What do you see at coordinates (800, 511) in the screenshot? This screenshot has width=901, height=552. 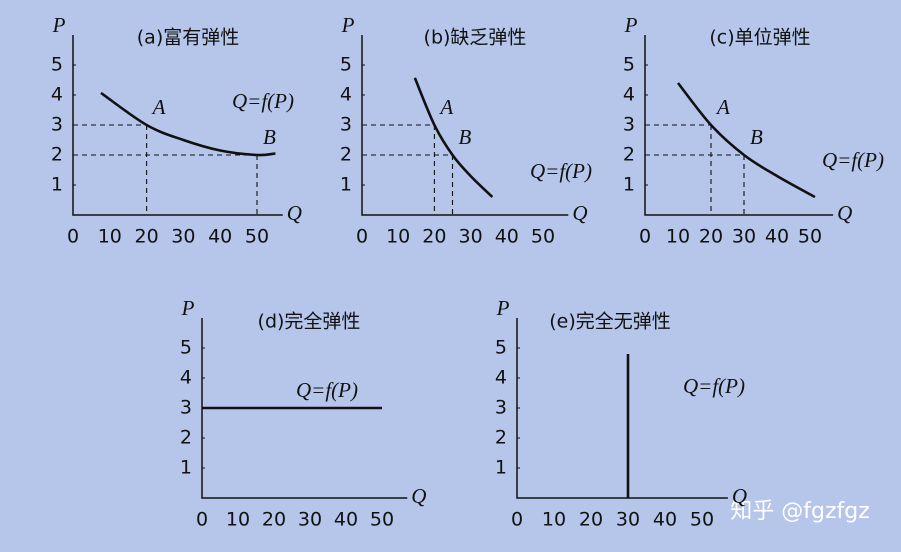 I see `watermark: 知乎 @fgzfgz` at bounding box center [800, 511].